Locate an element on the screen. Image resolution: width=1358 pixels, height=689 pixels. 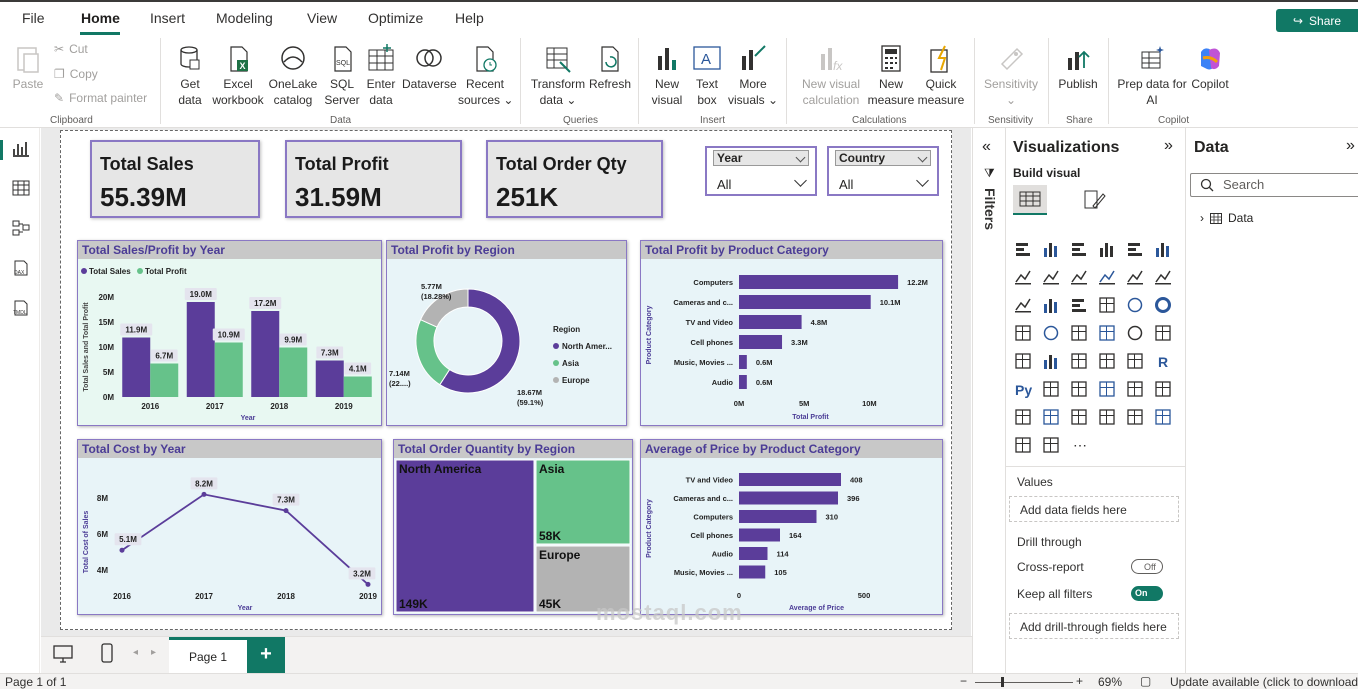
update-available-link: Update available (click to download is located at coordinates (1264, 682).